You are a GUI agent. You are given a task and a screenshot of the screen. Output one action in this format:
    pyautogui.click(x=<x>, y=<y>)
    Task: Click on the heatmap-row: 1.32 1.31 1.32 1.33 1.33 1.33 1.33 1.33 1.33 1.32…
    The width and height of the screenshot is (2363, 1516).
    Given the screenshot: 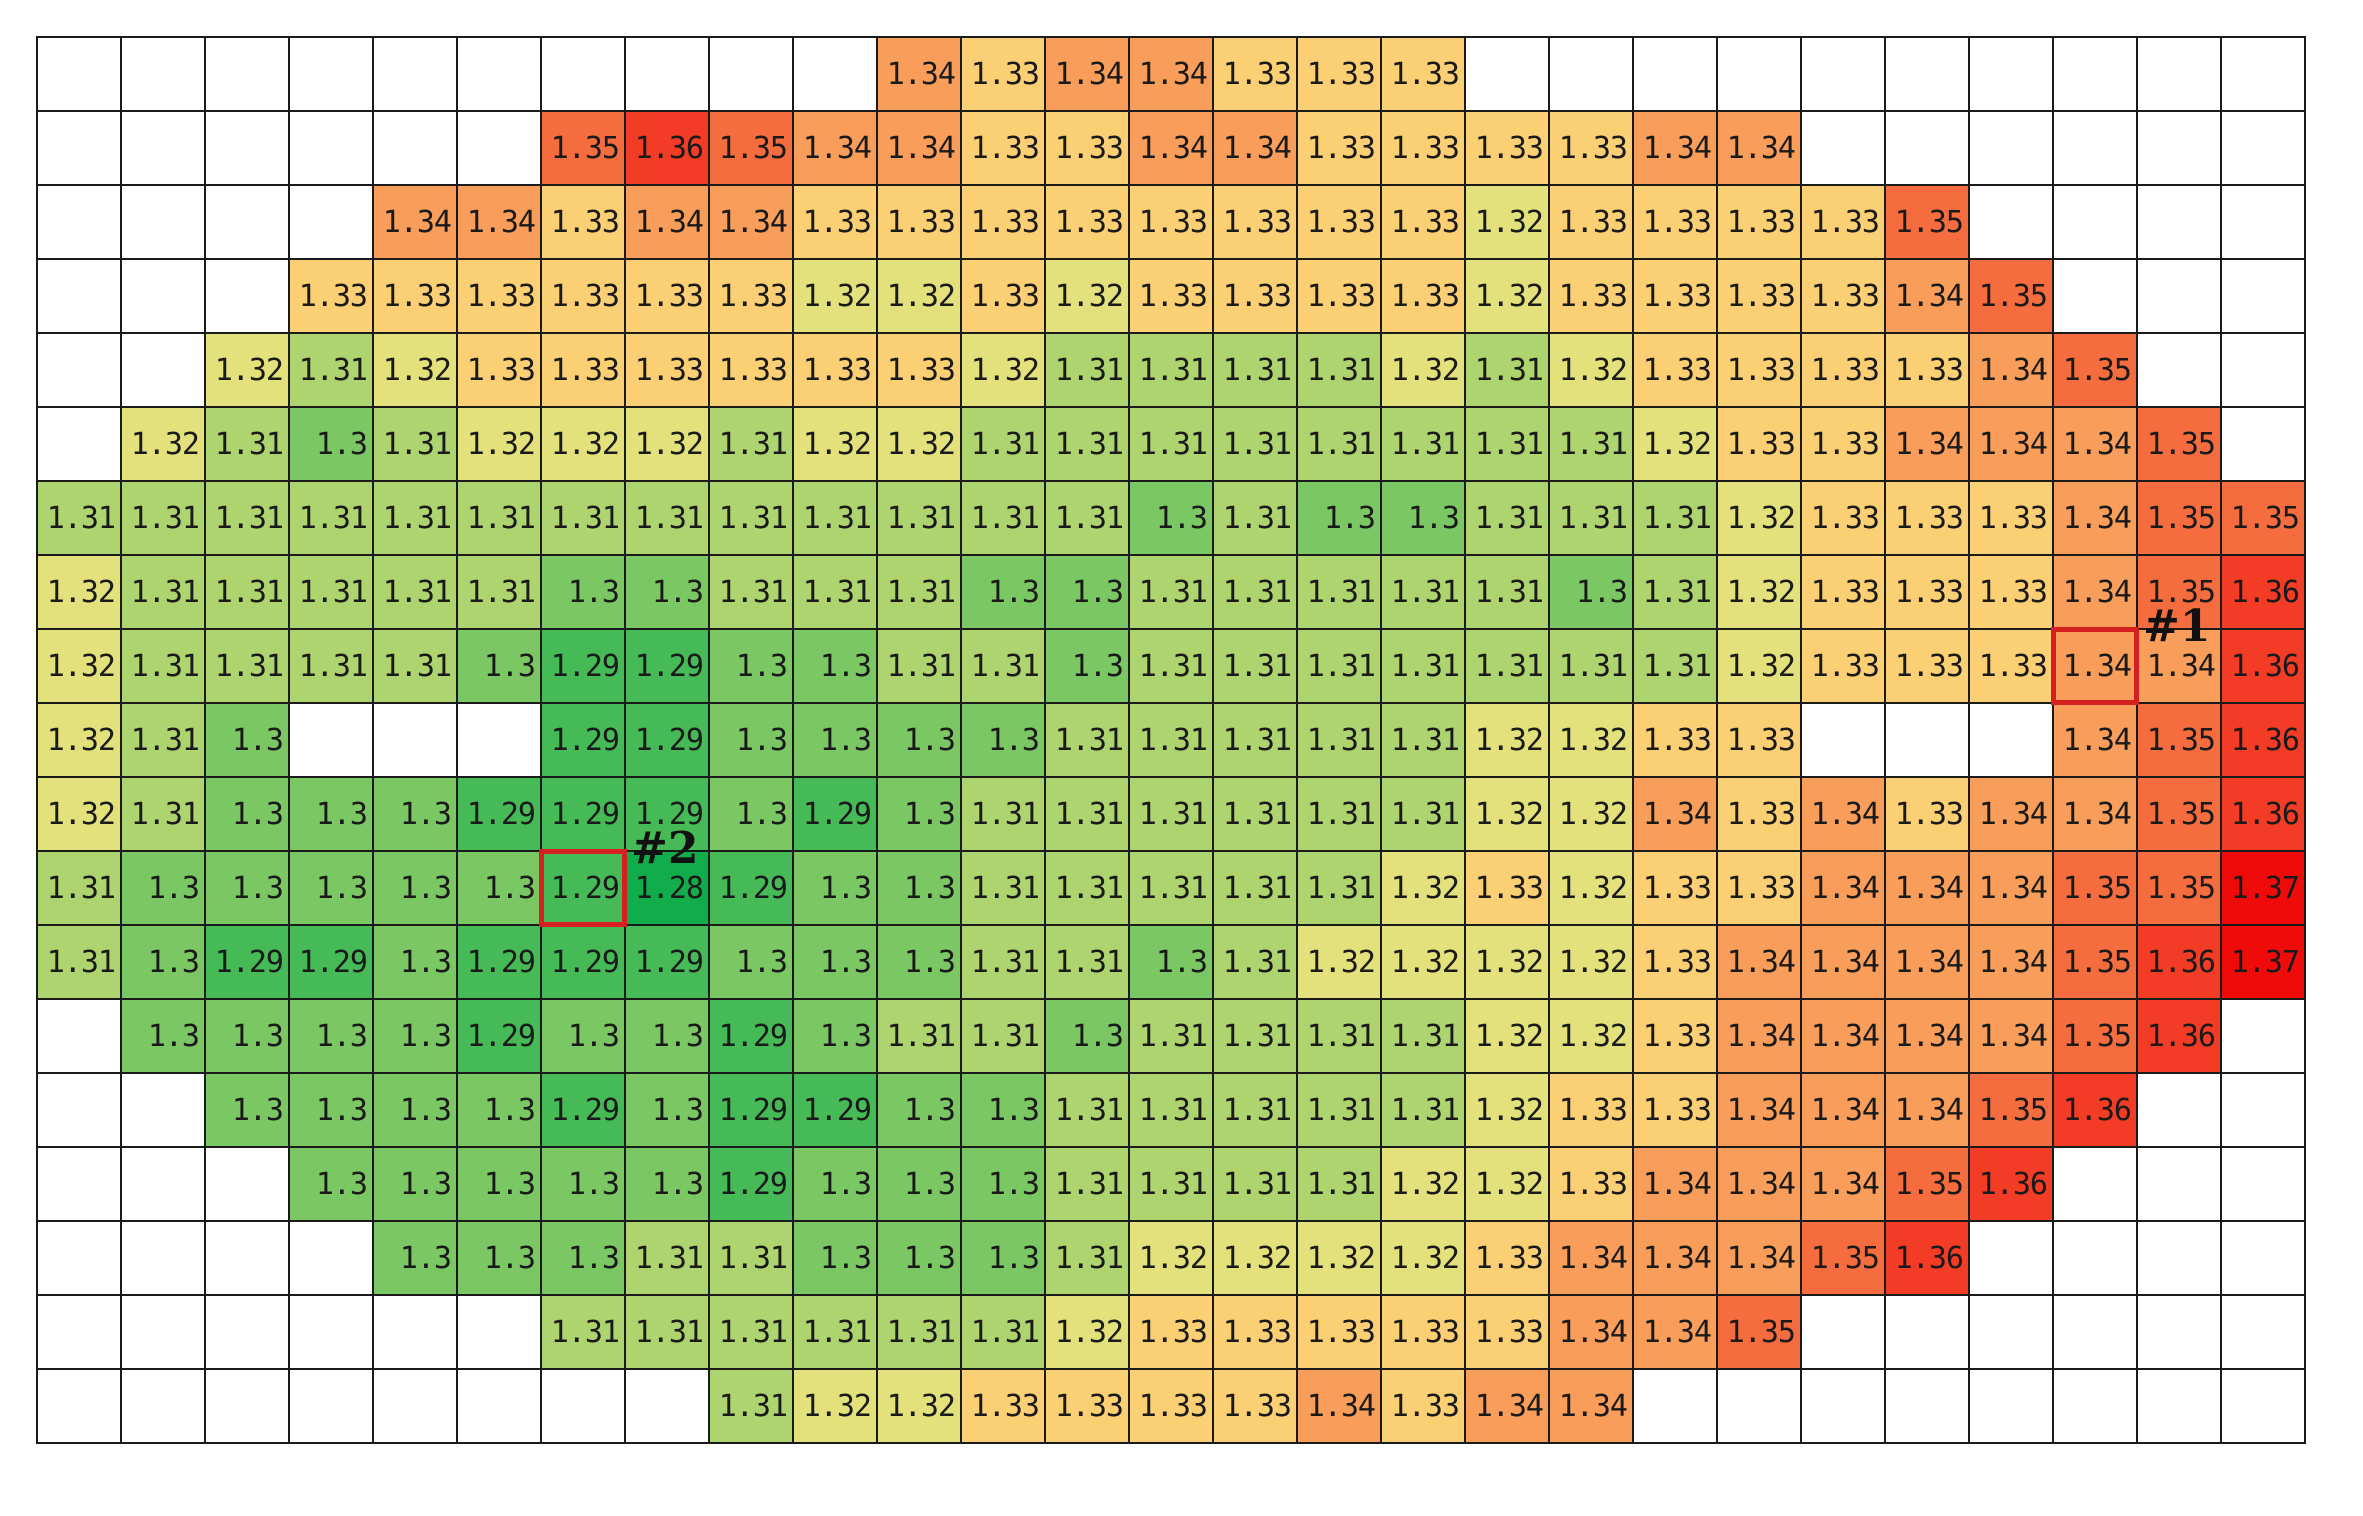 What is the action you would take?
    pyautogui.click(x=1171, y=370)
    